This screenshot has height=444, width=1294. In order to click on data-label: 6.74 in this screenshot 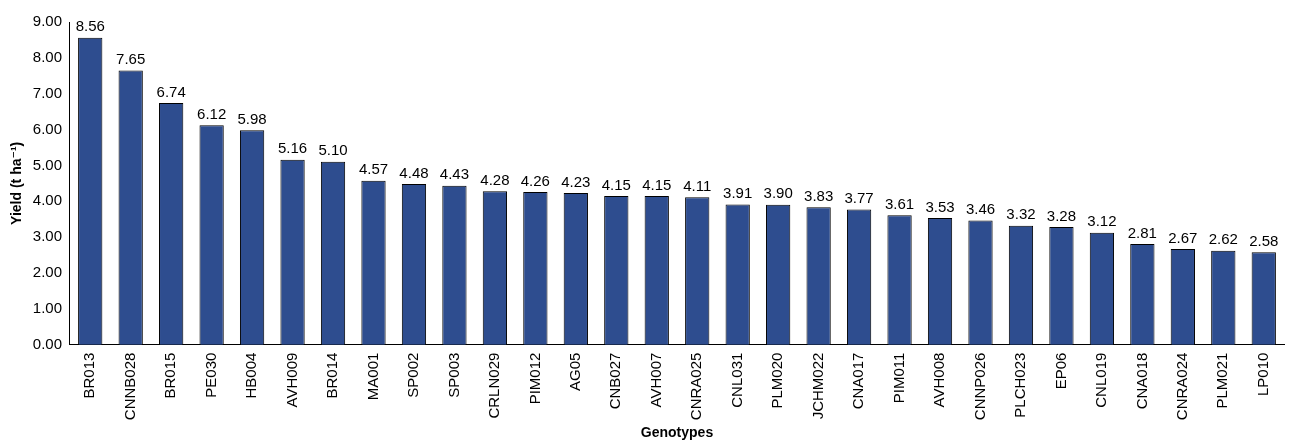, I will do `click(171, 91)`.